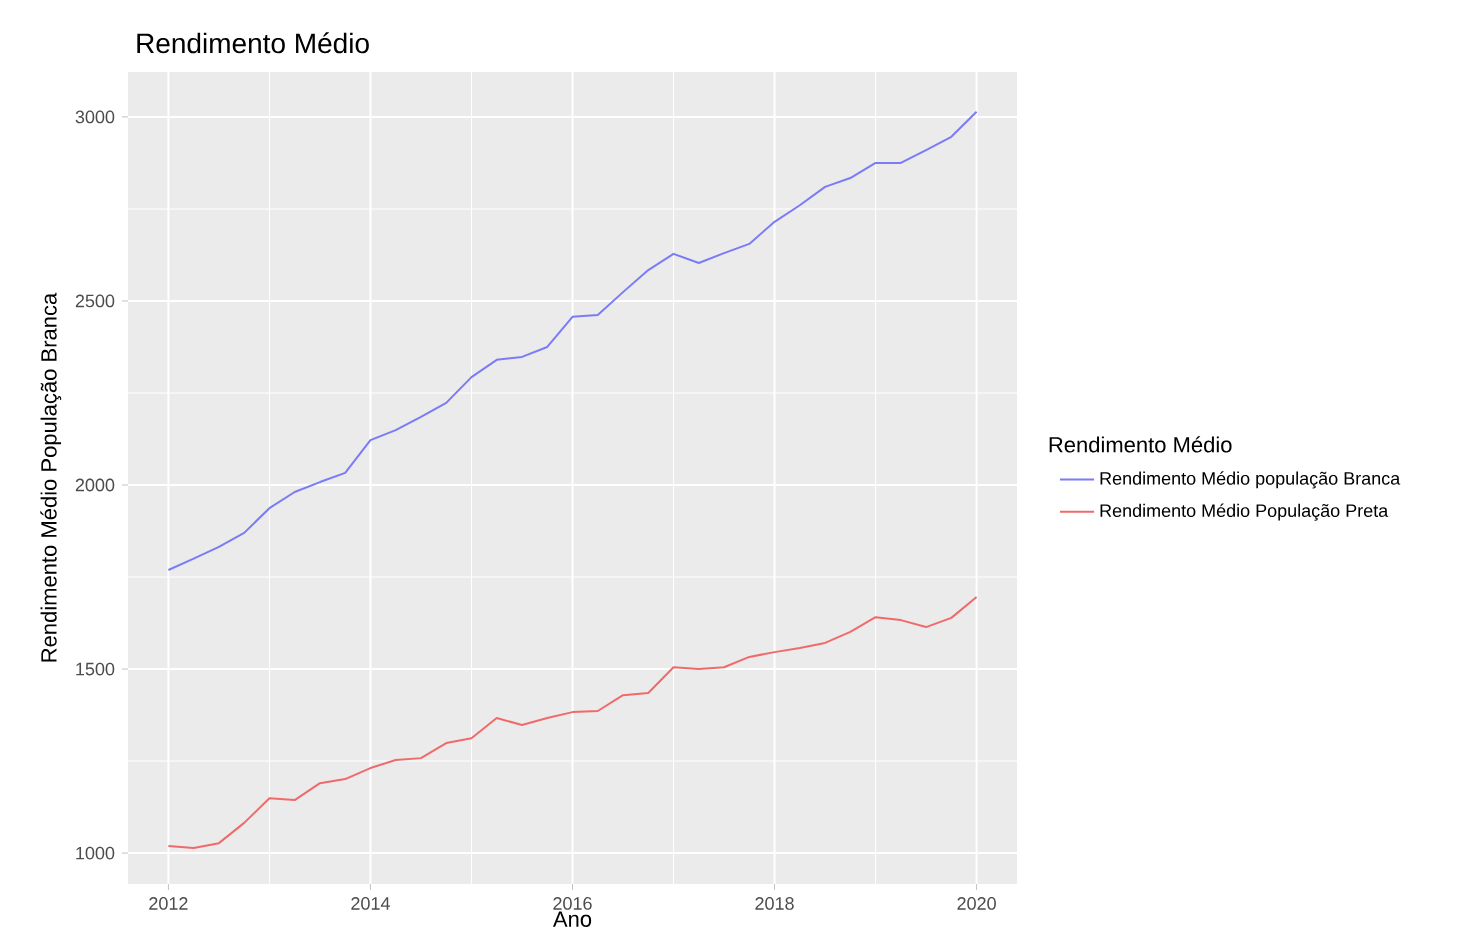  Describe the element at coordinates (370, 903) in the screenshot. I see `x-tick-label: 2014` at that location.